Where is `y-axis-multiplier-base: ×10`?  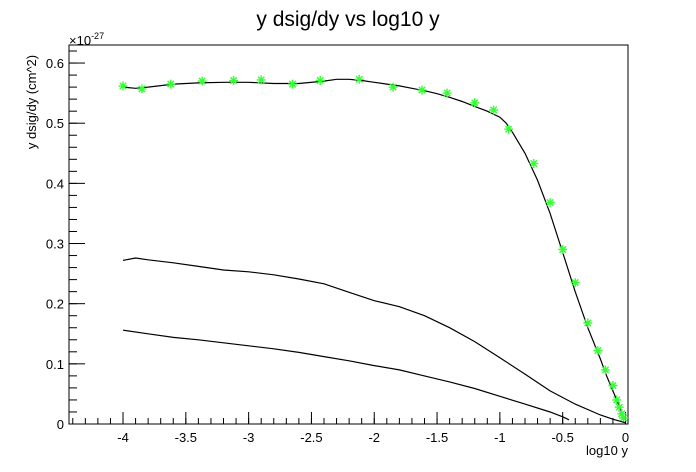
y-axis-multiplier-base: ×10 is located at coordinates (80, 40).